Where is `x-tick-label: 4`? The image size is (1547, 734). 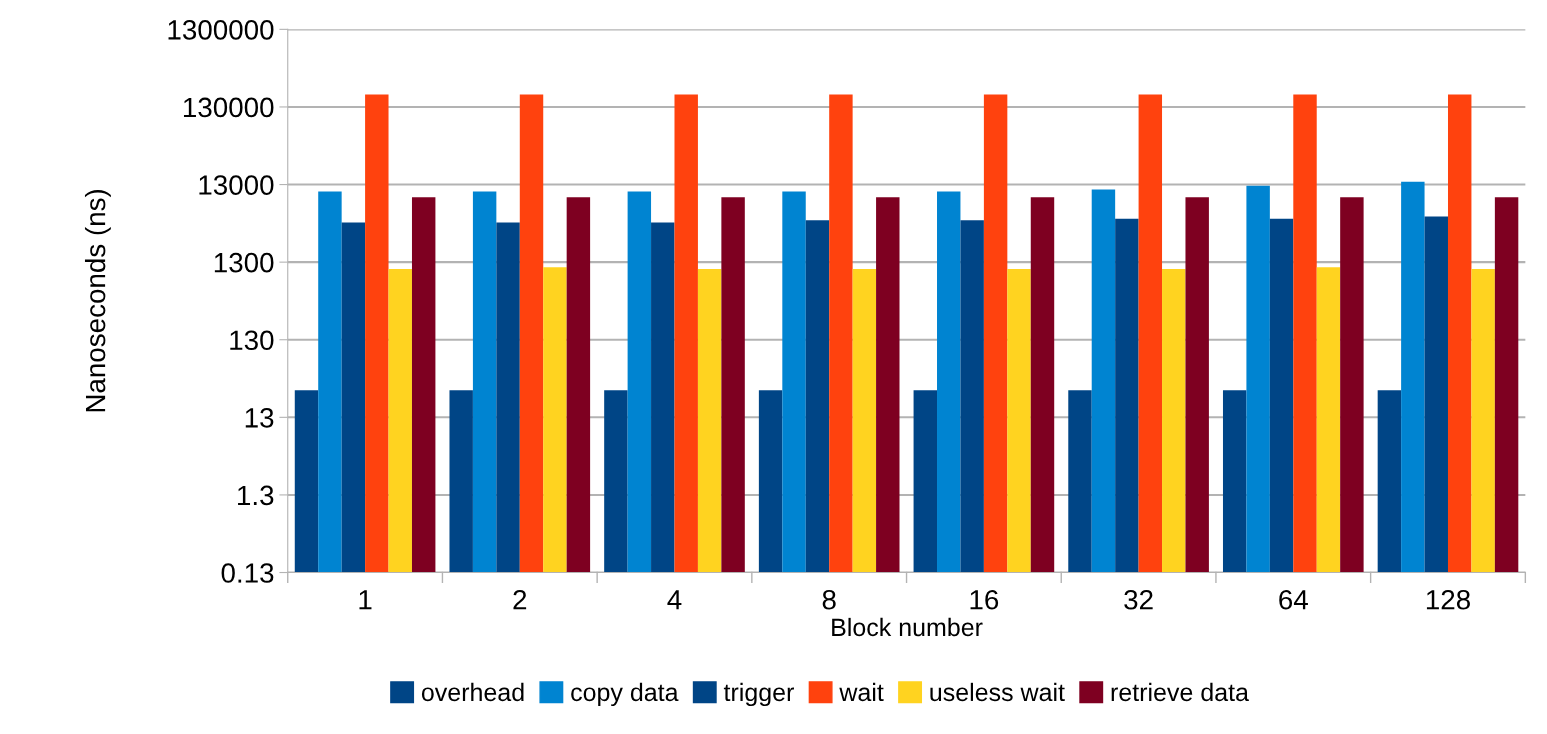
x-tick-label: 4 is located at coordinates (674, 600).